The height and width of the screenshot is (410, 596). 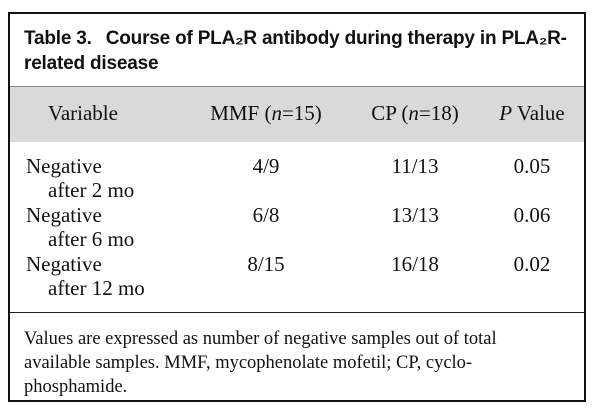 I want to click on footnote-line-3: phosphamide., so click(x=76, y=387).